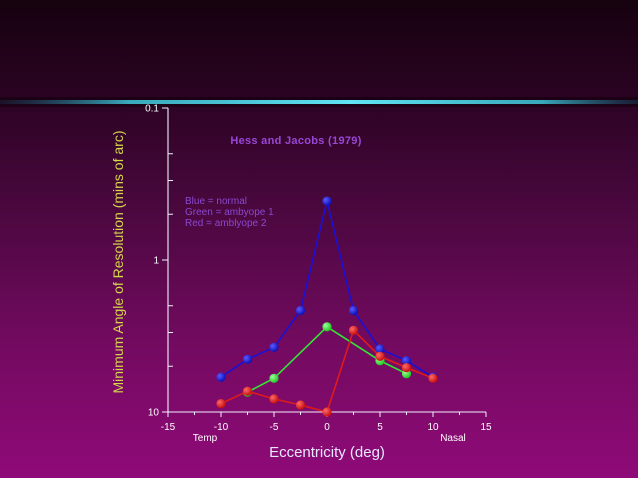  What do you see at coordinates (156, 261) in the screenshot?
I see `y-tick-label: 1` at bounding box center [156, 261].